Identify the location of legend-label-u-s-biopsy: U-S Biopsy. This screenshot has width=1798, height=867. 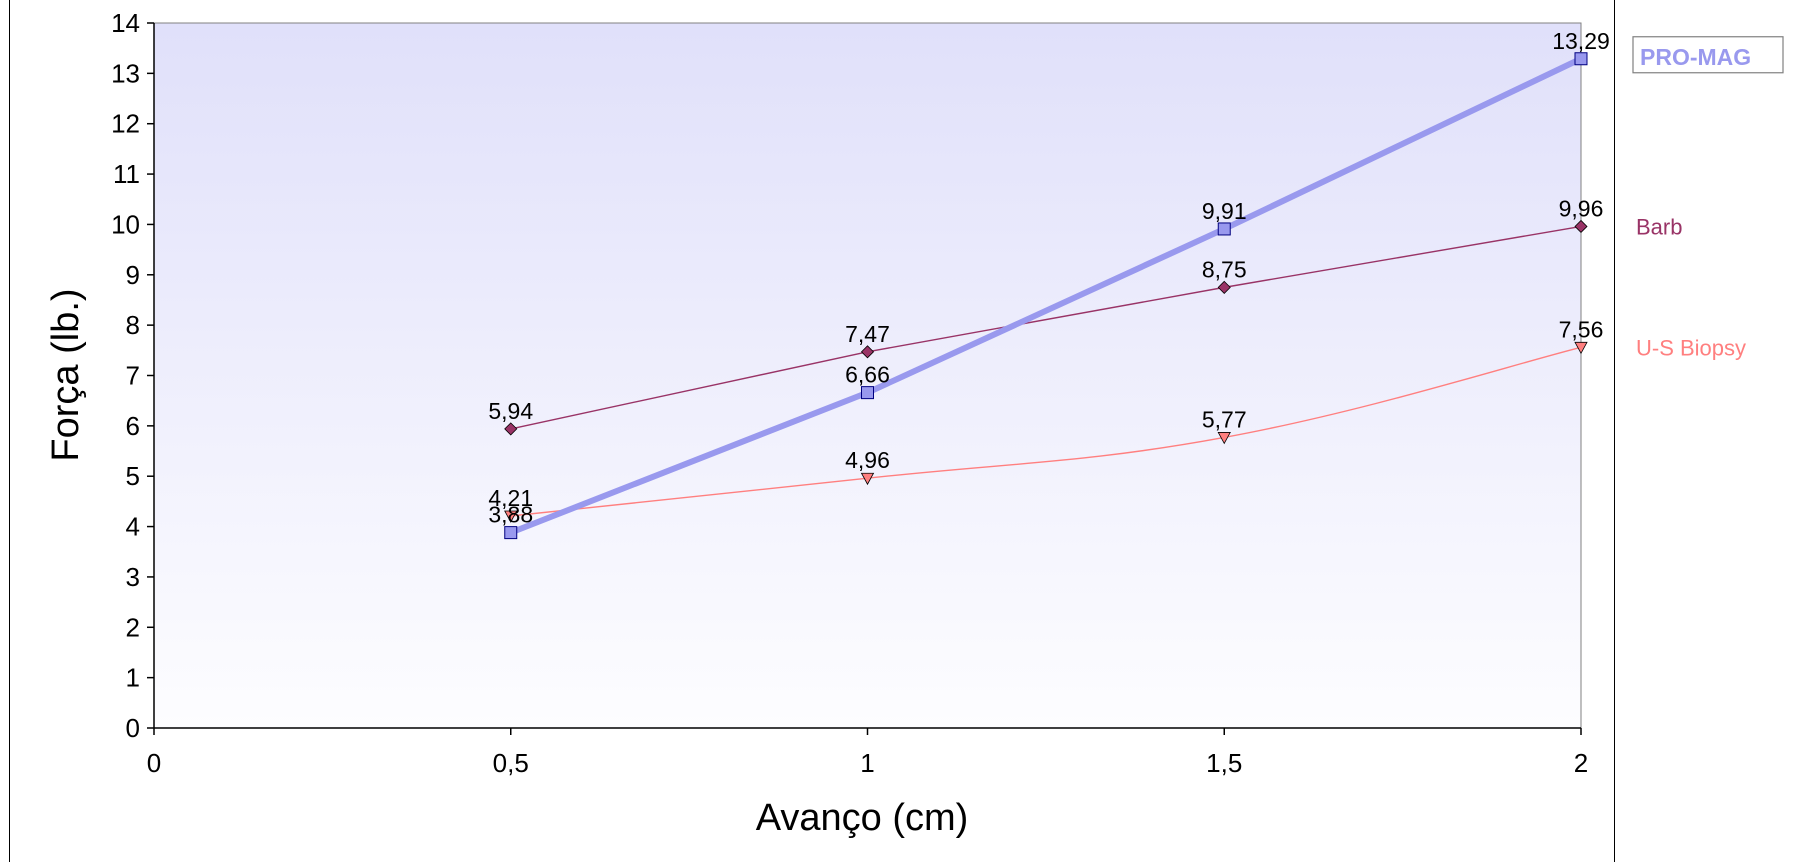
(1691, 347).